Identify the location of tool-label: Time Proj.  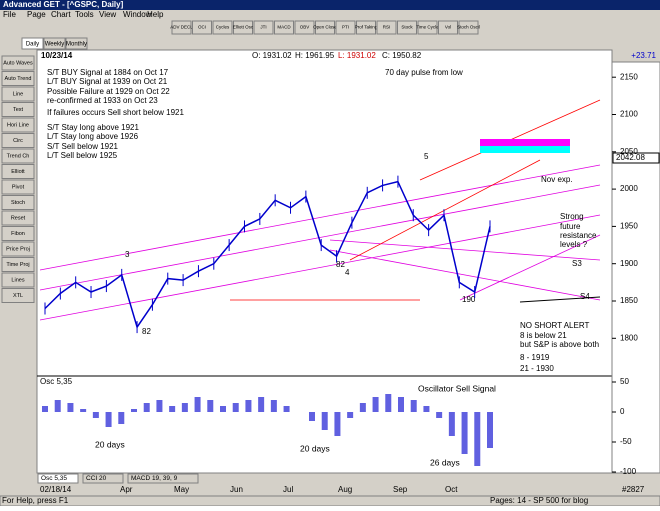
(17, 265).